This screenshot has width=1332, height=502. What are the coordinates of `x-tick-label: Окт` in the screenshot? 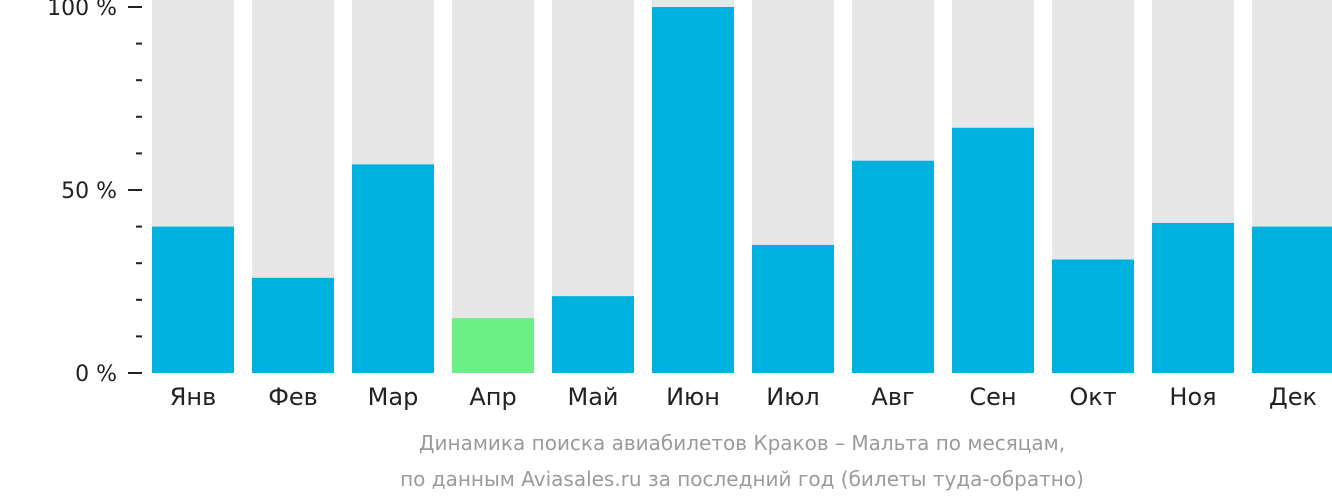 It's located at (1092, 397).